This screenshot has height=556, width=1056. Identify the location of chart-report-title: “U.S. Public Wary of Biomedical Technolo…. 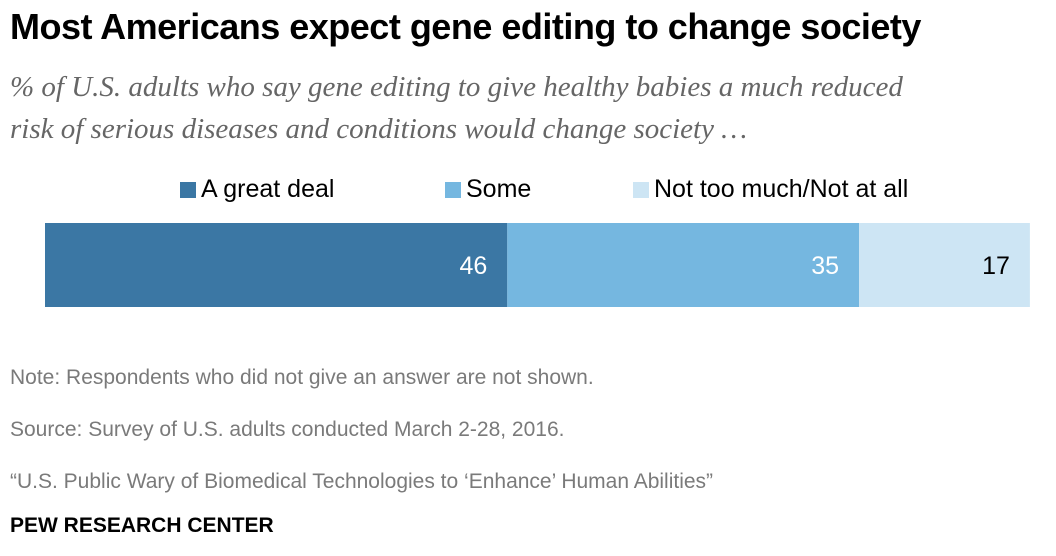
(362, 481).